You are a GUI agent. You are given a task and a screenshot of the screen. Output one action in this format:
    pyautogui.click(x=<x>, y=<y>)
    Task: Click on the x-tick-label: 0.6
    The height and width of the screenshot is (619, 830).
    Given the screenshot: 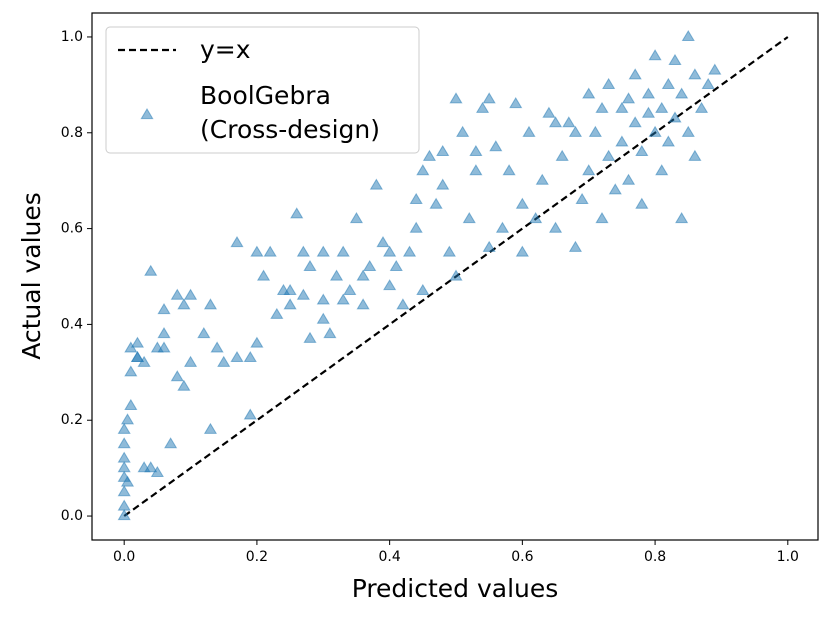 What is the action you would take?
    pyautogui.click(x=522, y=557)
    